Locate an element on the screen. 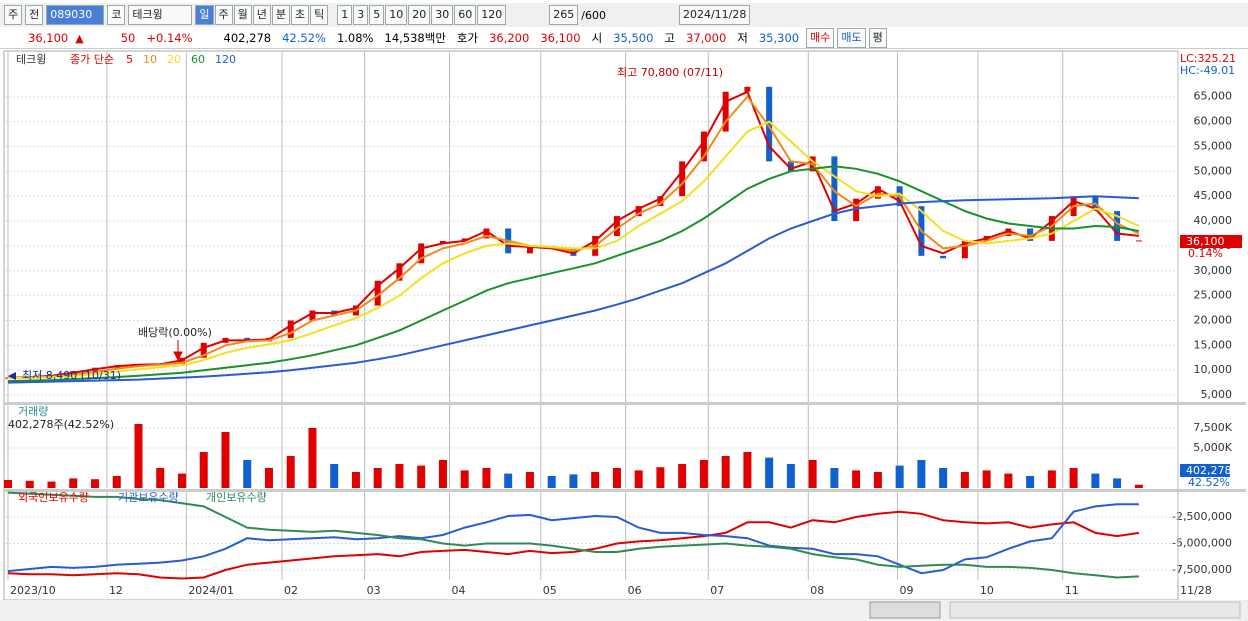  last-price: 36,100 is located at coordinates (1205, 241).